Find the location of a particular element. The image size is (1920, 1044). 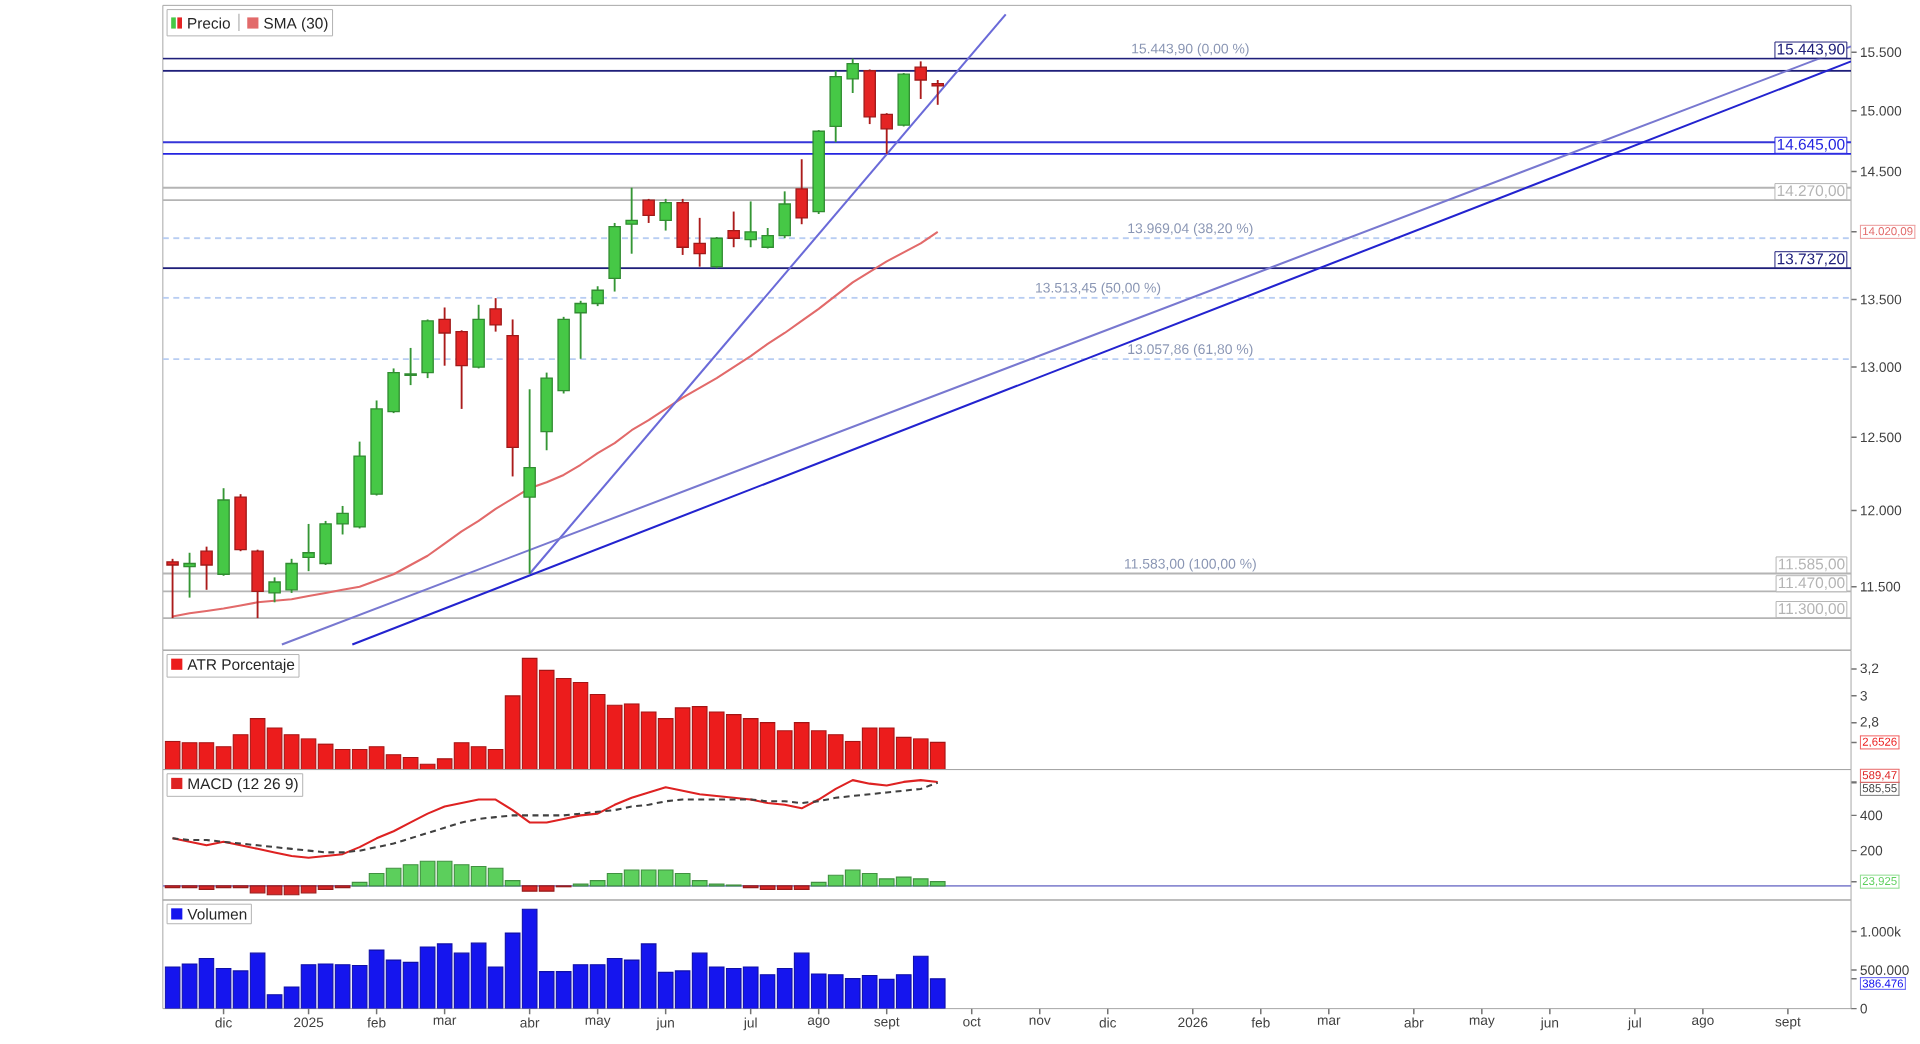

line-series is located at coordinates (555, 424).